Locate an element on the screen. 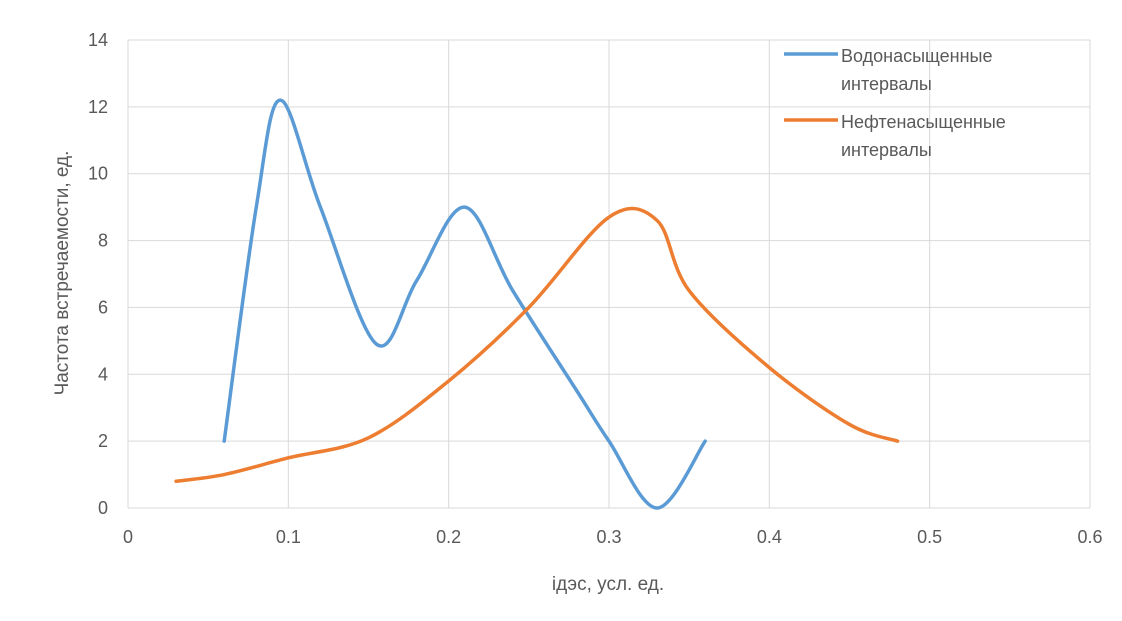 Image resolution: width=1122 pixels, height=621 pixels. x-tick-label: 0.4 is located at coordinates (769, 537).